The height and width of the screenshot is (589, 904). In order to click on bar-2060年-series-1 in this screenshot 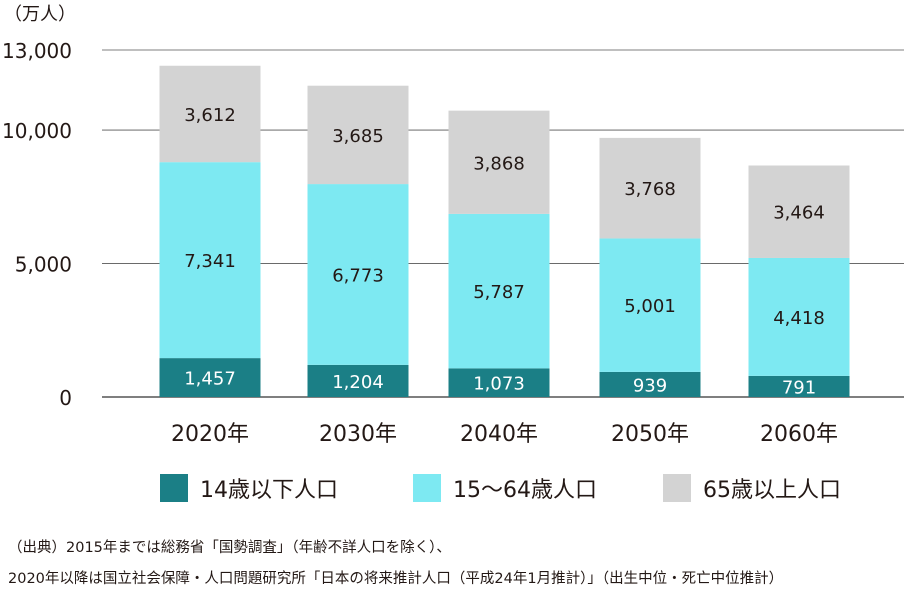, I will do `click(799, 316)`.